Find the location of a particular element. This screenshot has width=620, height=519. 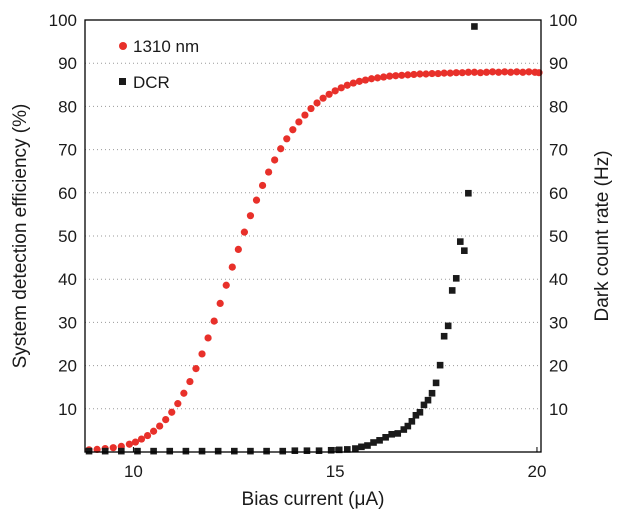

y-tick-right: 80 is located at coordinates (558, 106).